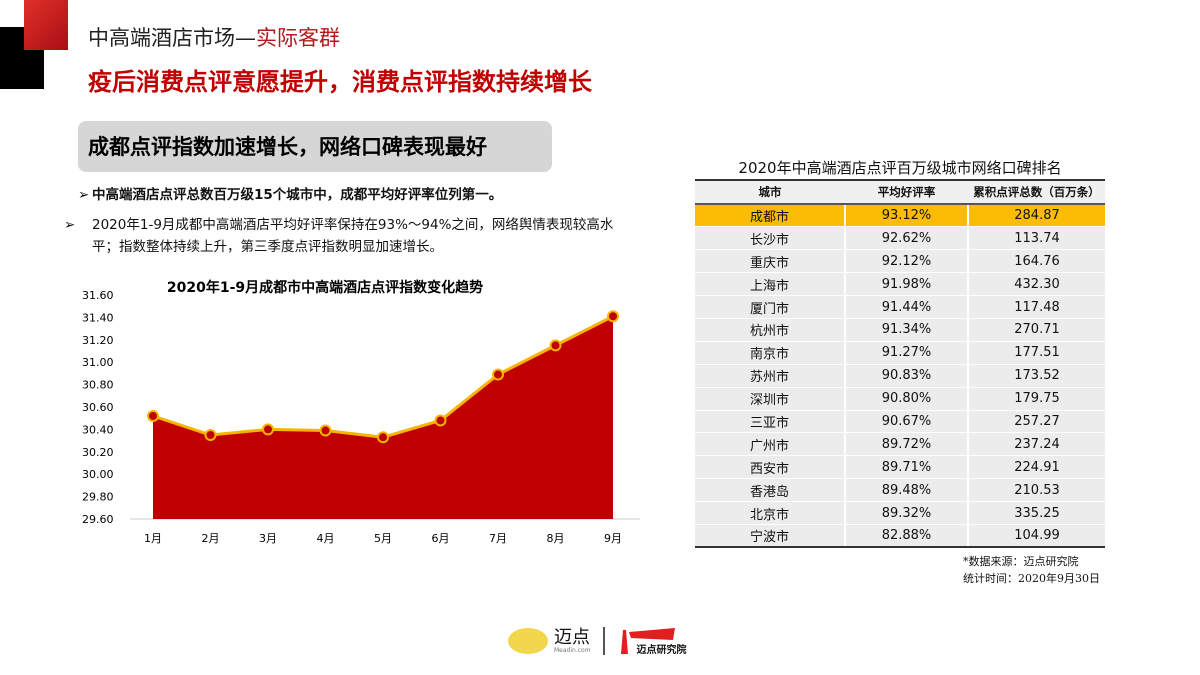 Image resolution: width=1200 pixels, height=675 pixels. What do you see at coordinates (1036, 261) in the screenshot?
I see `count-cell: 164.76` at bounding box center [1036, 261].